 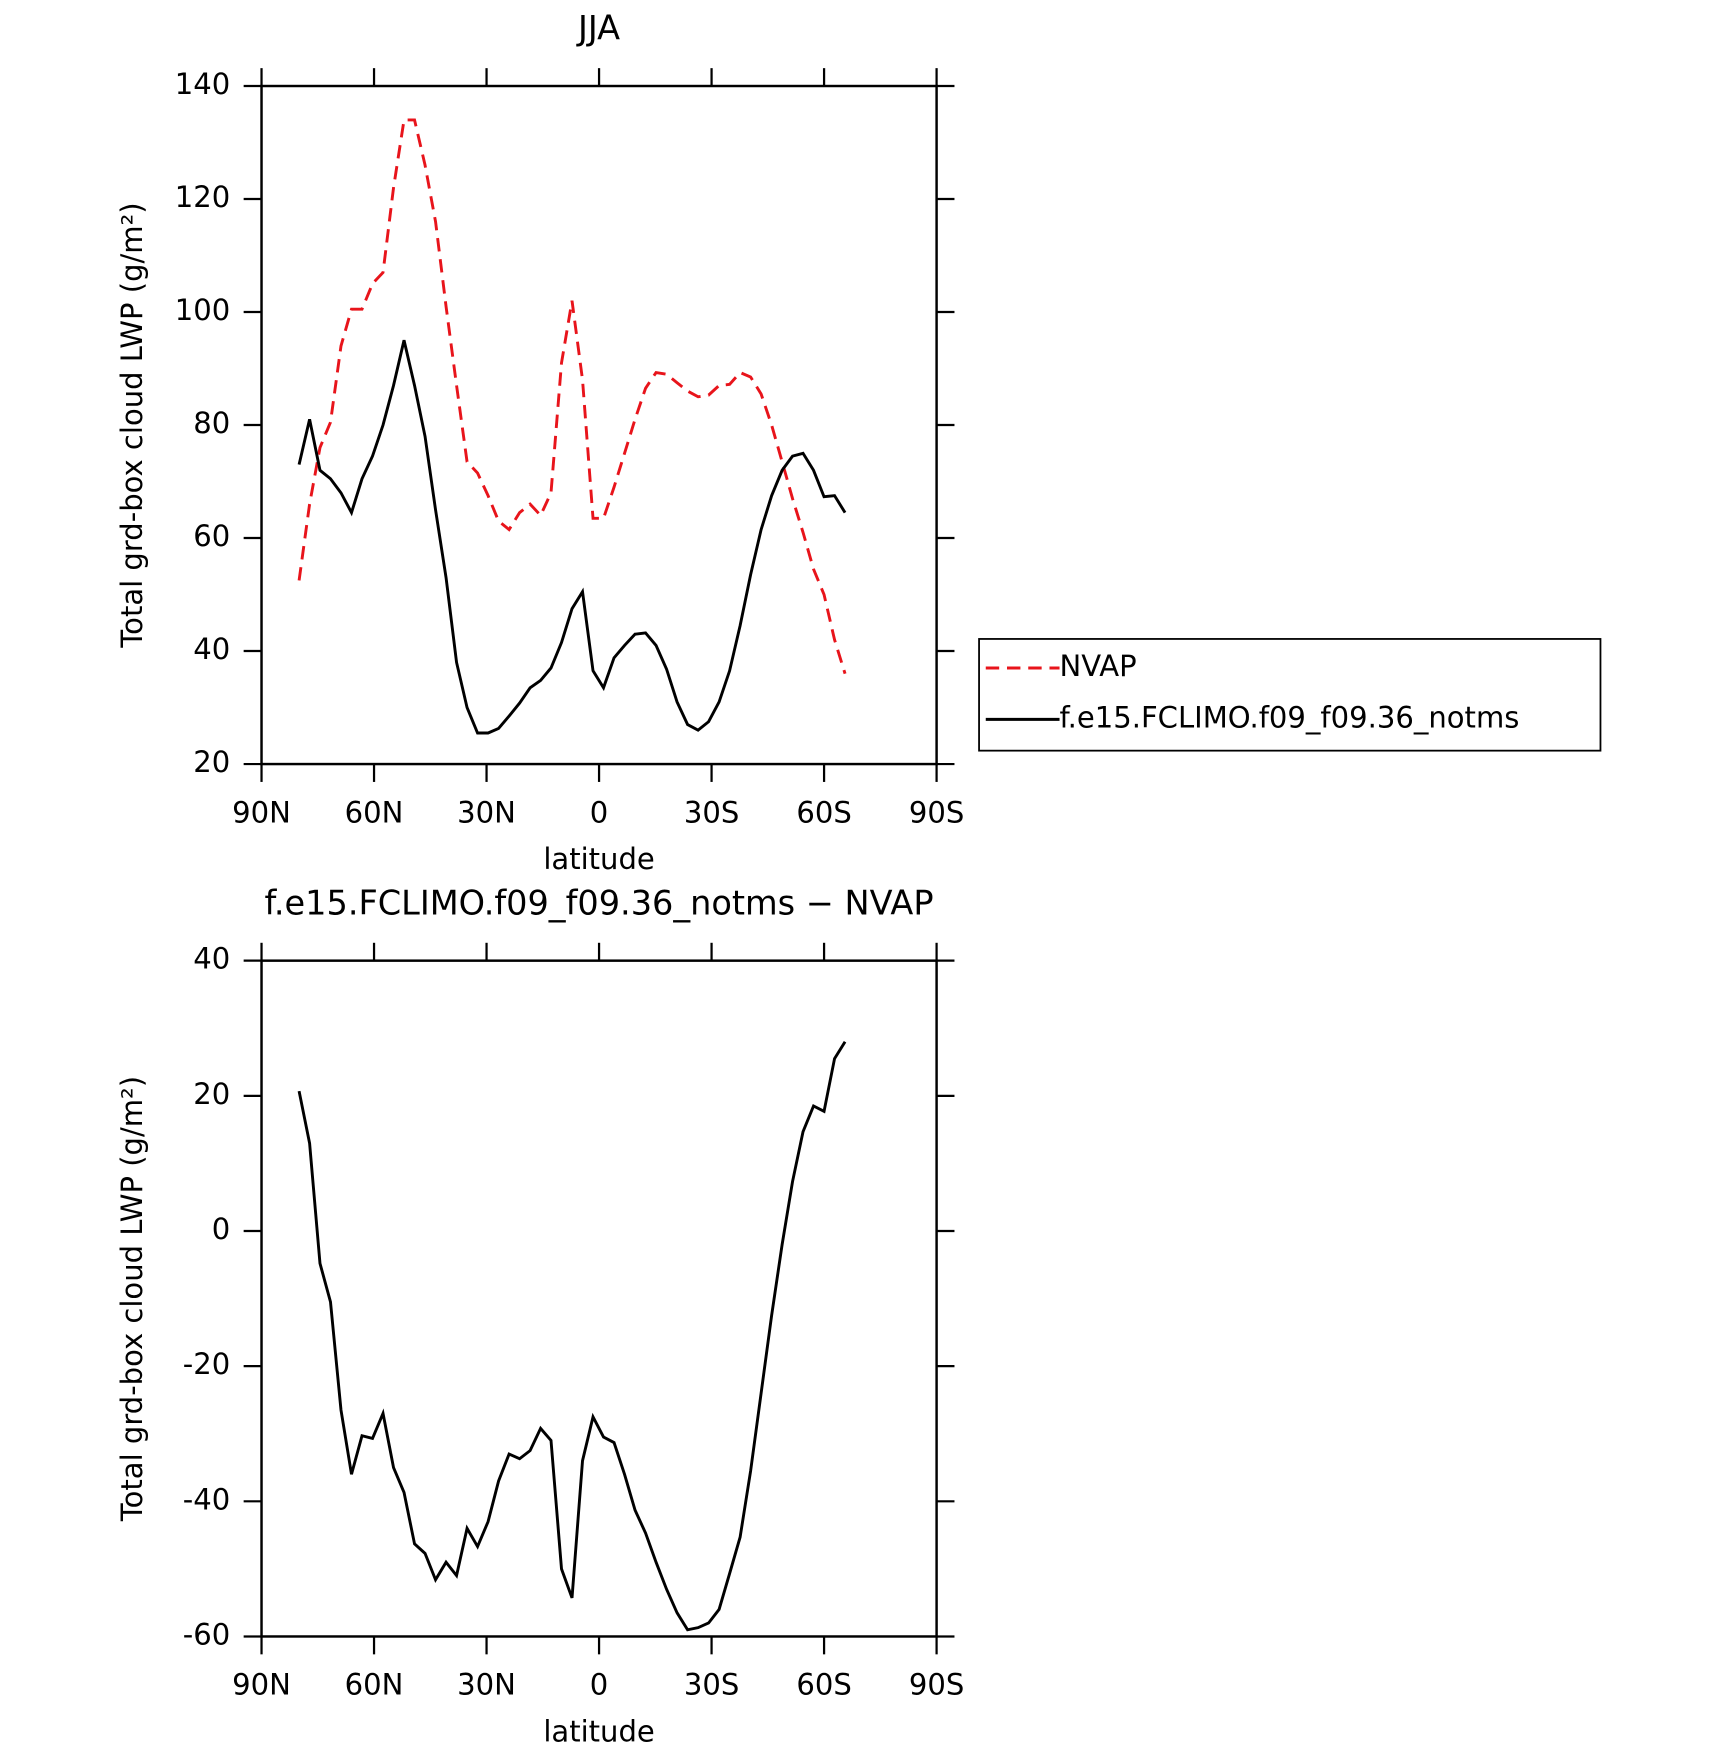 I want to click on y-tick-label: -20, so click(x=206, y=1364).